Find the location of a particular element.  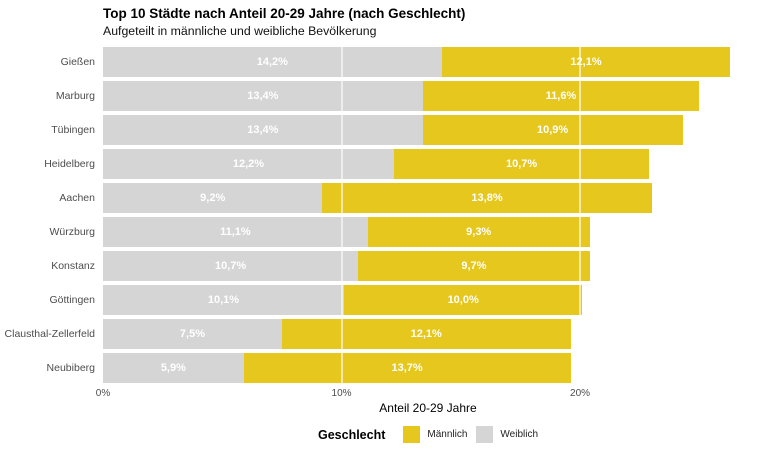

value-label: 11,1% is located at coordinates (235, 232).